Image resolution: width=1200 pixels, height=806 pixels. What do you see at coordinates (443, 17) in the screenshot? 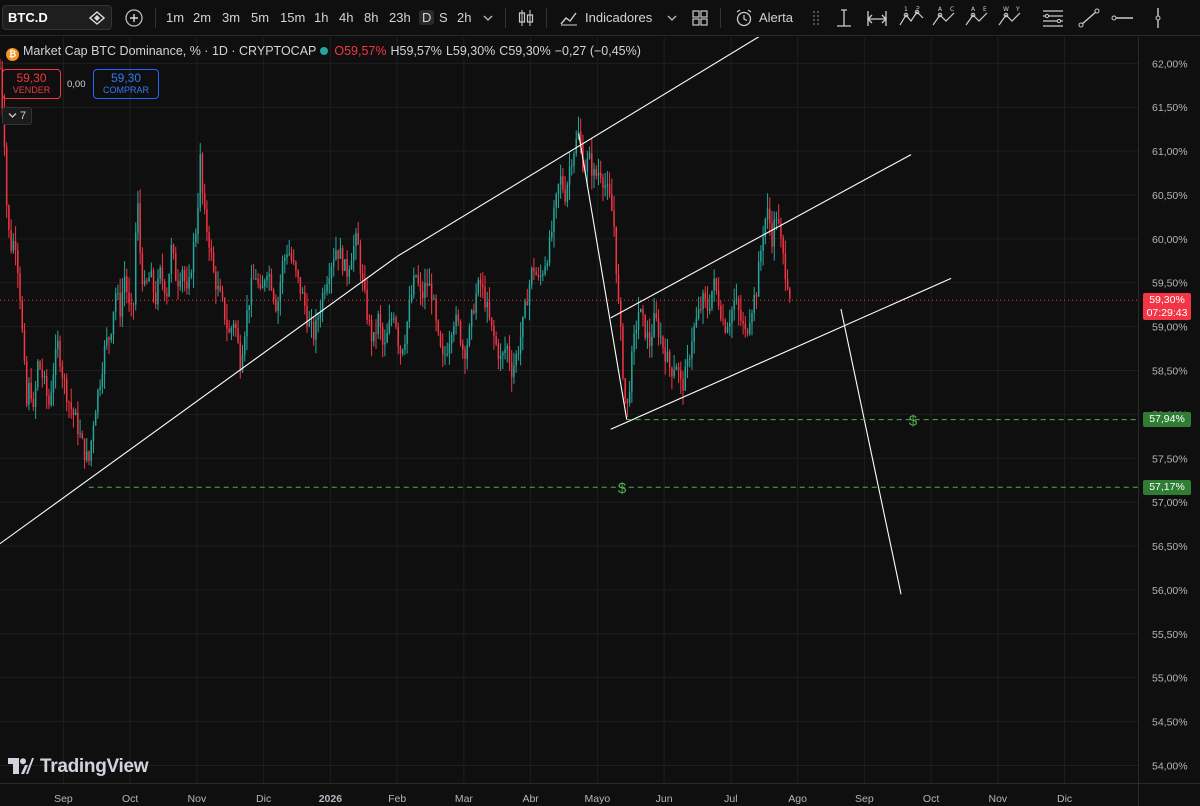
I see `interval-s: S` at bounding box center [443, 17].